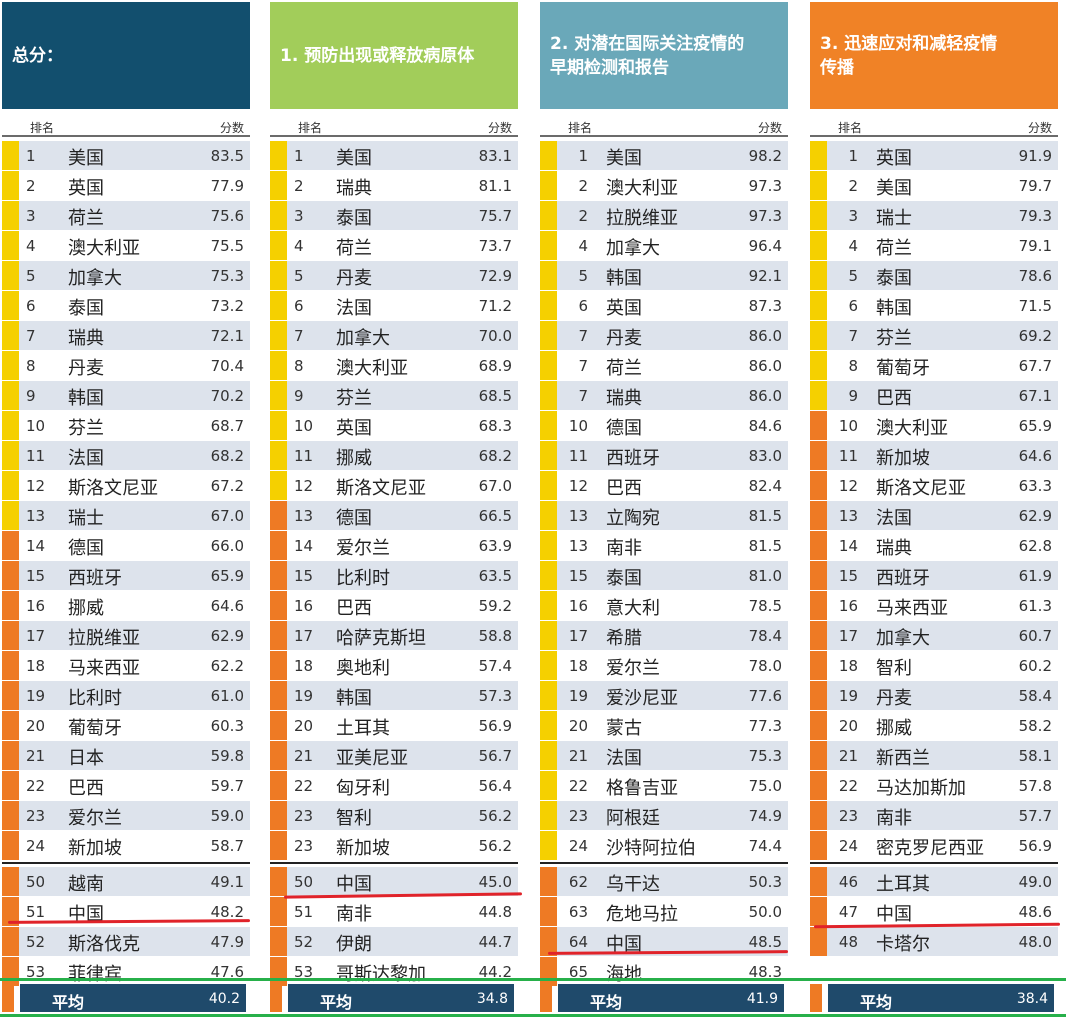  I want to click on score-cell: 48.6, so click(1035, 912).